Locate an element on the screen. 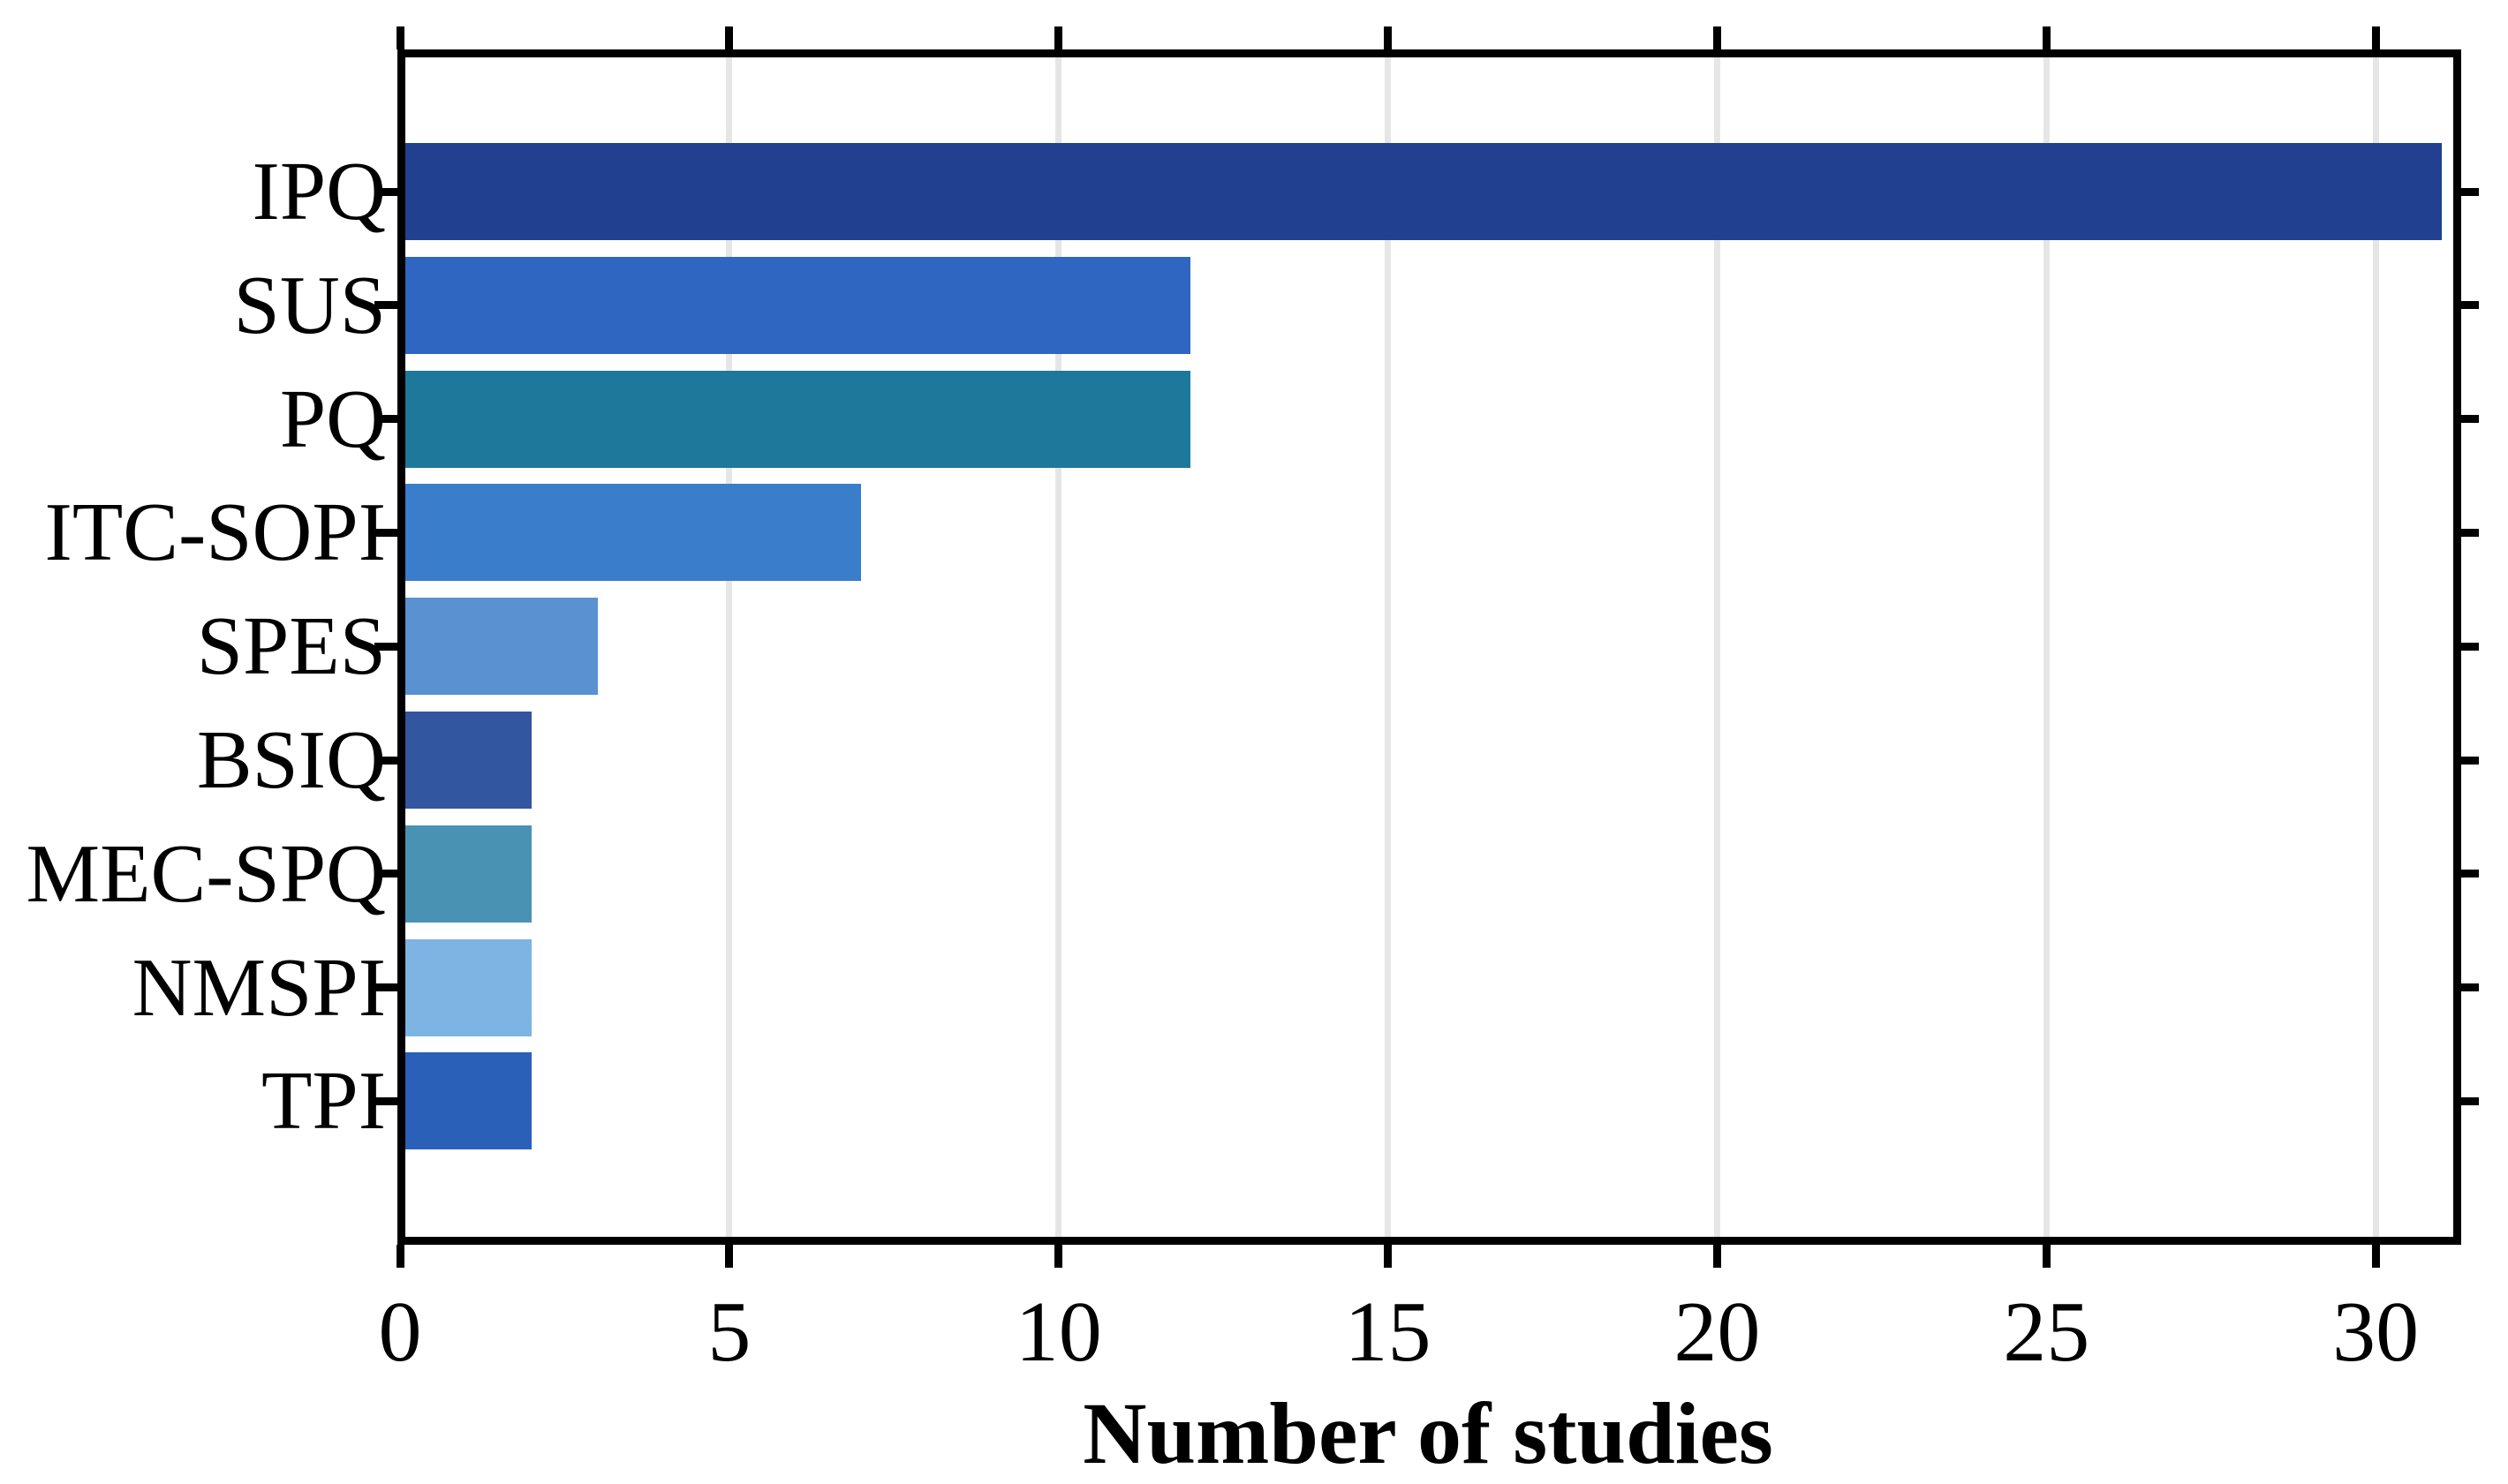 This screenshot has width=2508, height=1484. y-tick-label-tpi: TPI is located at coordinates (323, 1101).